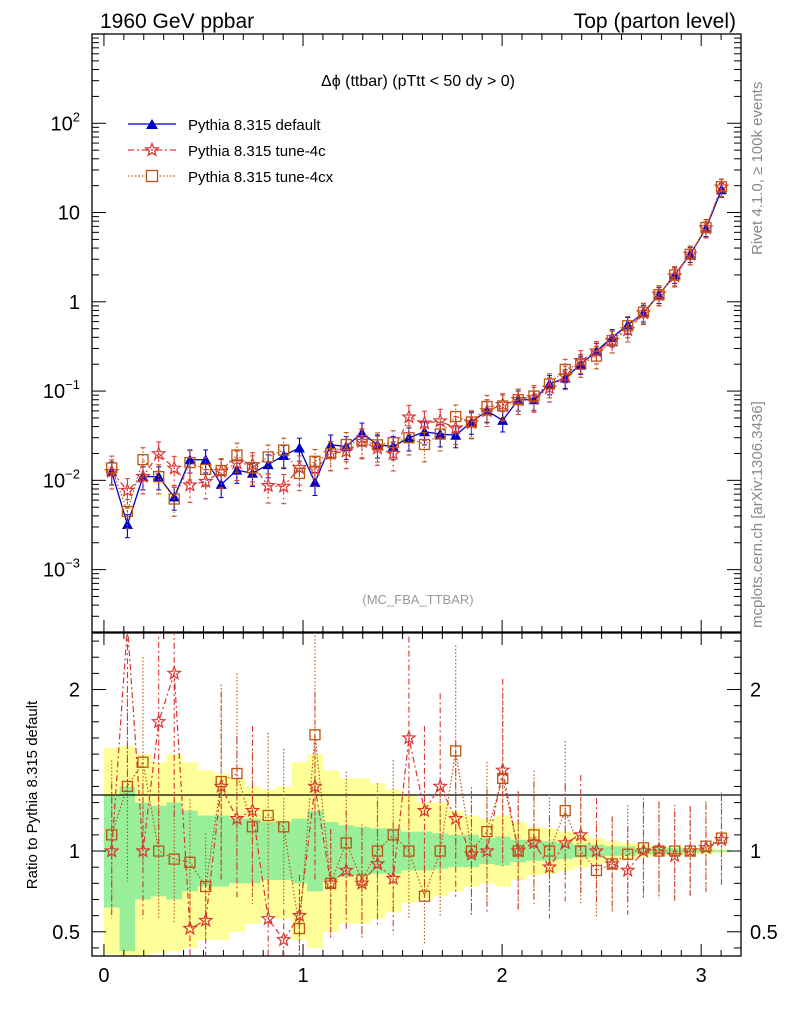  I want to click on legend-entry-tune-4cx: Pythia 8.315 tune-4cx, so click(231, 177).